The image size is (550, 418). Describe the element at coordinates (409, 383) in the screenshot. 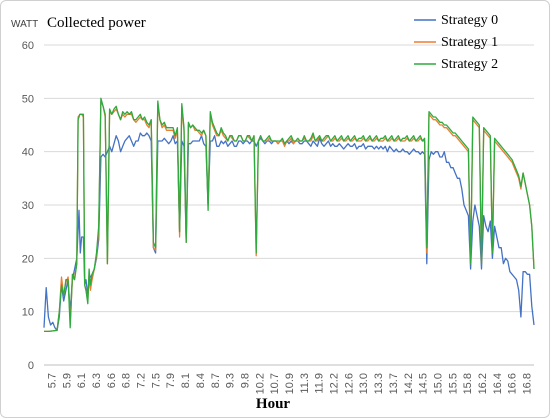

I see `x-tick-label: 14.2` at that location.